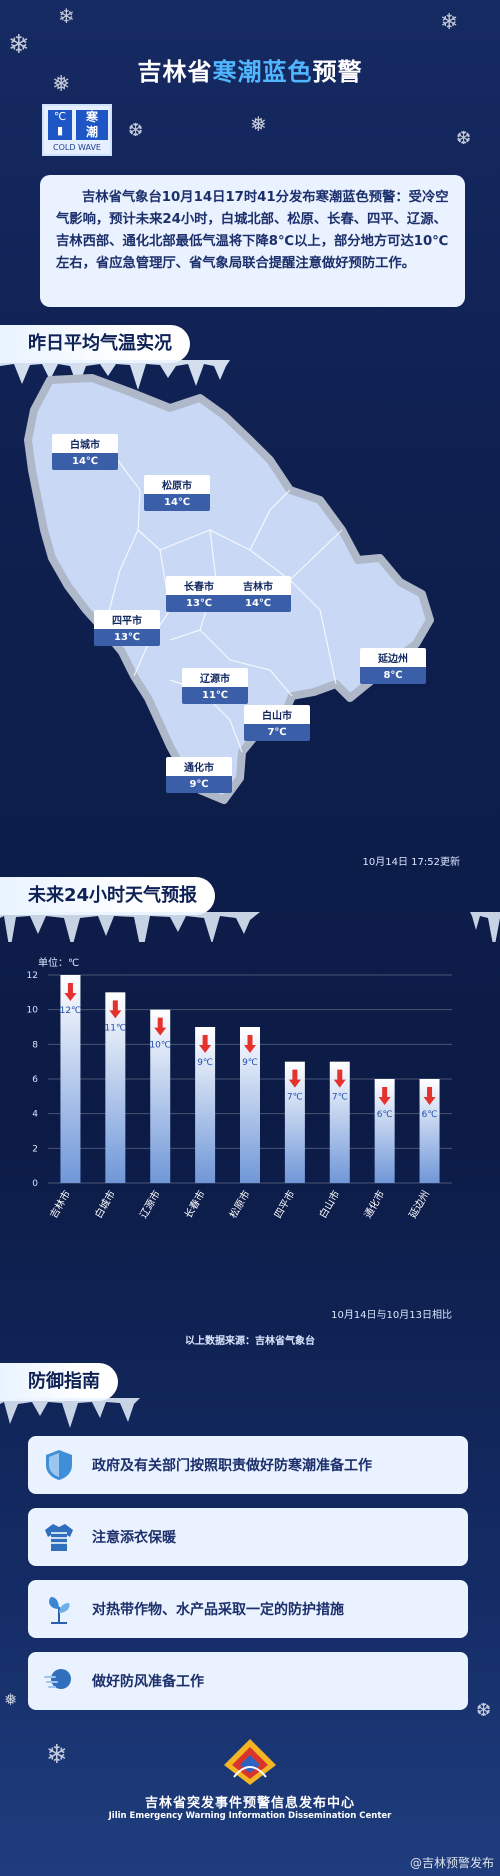 This screenshot has height=1876, width=500. Describe the element at coordinates (199, 594) in the screenshot. I see `city-label-changchun: 长春市 13℃` at that location.